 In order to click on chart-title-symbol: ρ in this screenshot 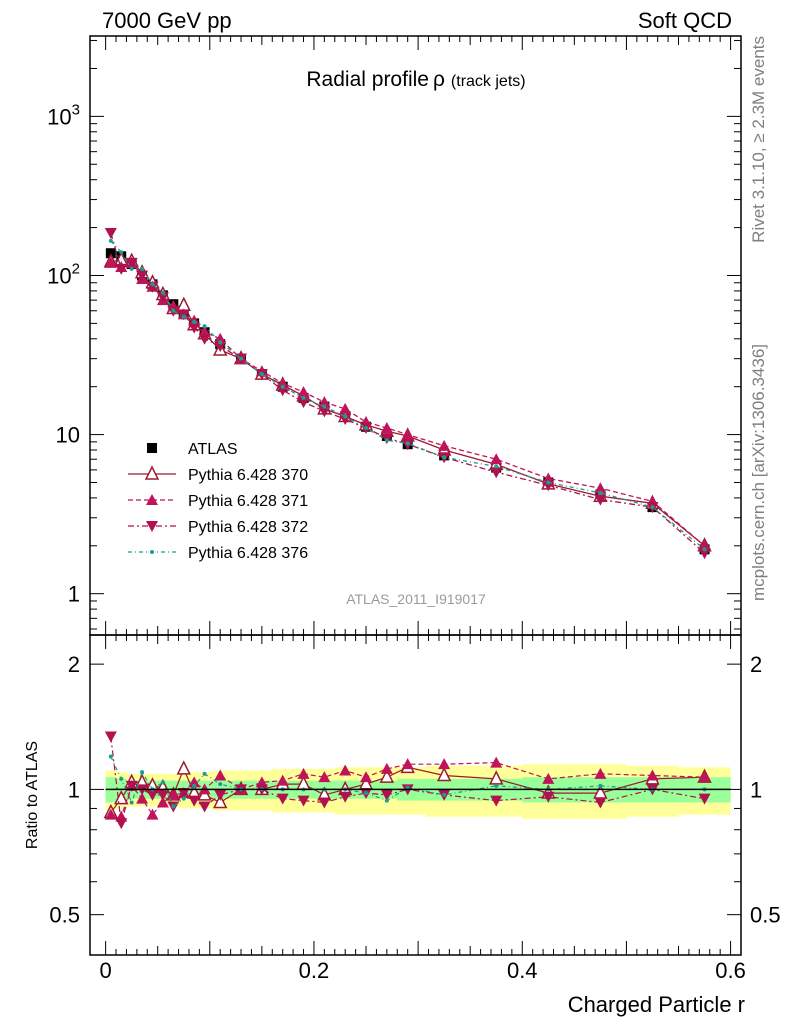, I will do `click(439, 79)`.